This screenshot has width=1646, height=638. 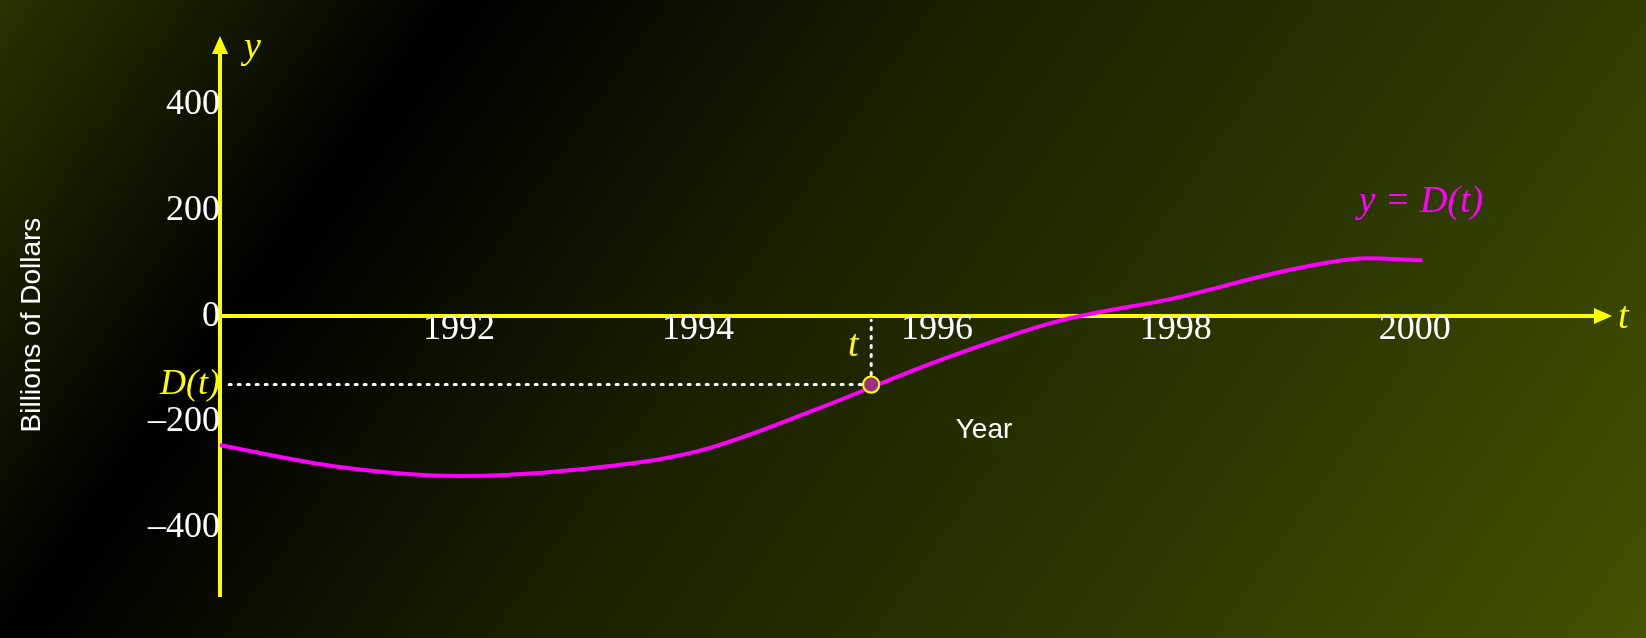 I want to click on x-tick-label: 1996, so click(x=936, y=327).